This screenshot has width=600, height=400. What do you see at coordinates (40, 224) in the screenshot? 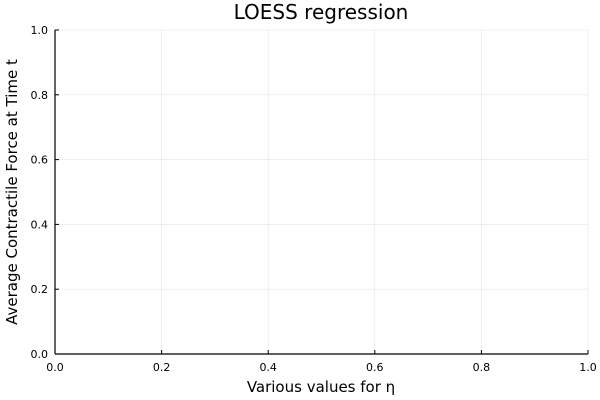
I see `y-tick-label: 0.4` at bounding box center [40, 224].